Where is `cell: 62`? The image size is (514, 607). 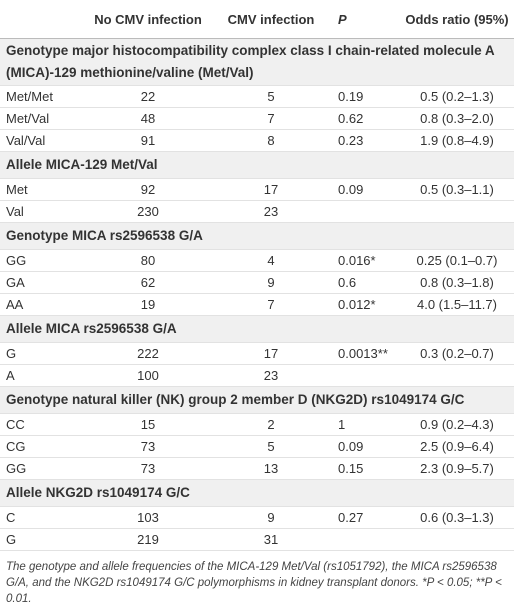 cell: 62 is located at coordinates (148, 282).